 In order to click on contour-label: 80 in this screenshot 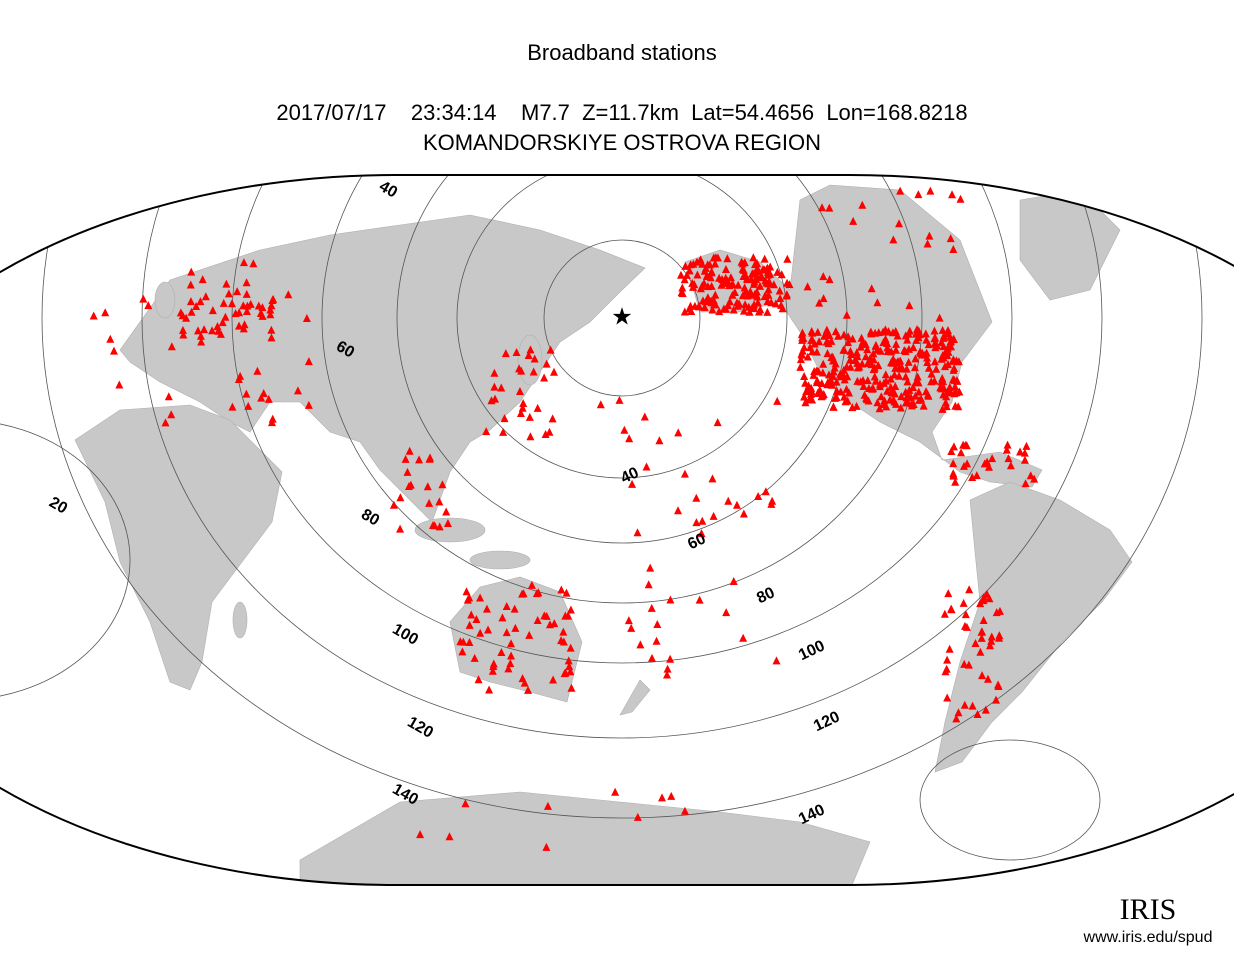, I will do `click(765, 595)`.